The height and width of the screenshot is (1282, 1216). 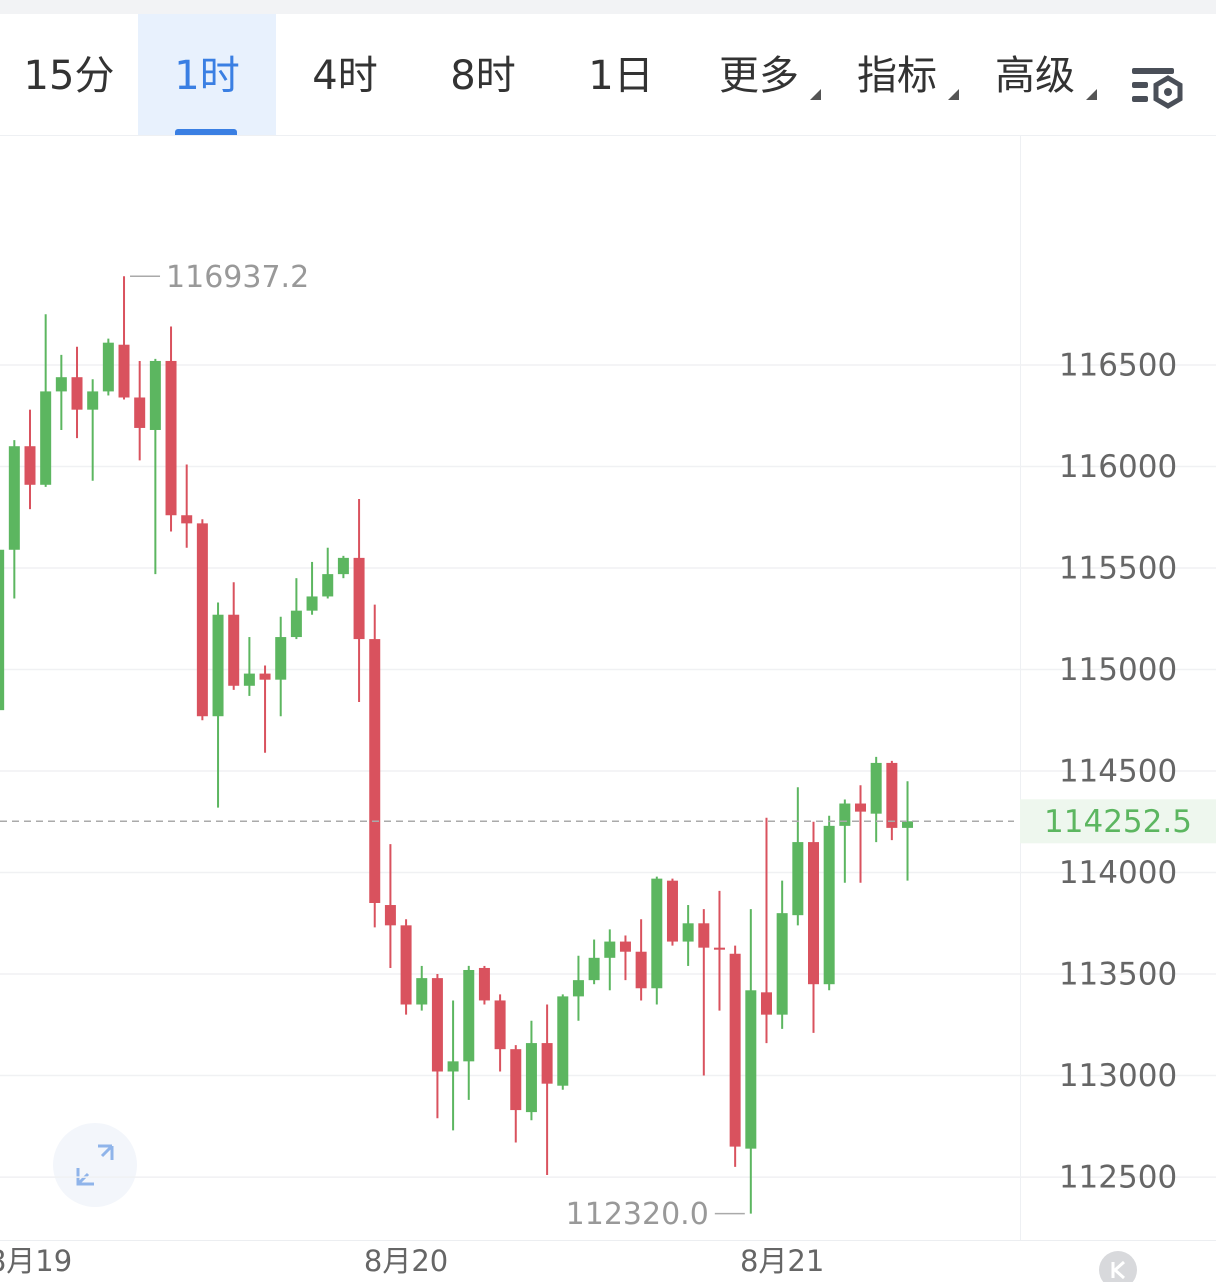 I want to click on x-tick-label: 8月21, so click(x=782, y=1261).